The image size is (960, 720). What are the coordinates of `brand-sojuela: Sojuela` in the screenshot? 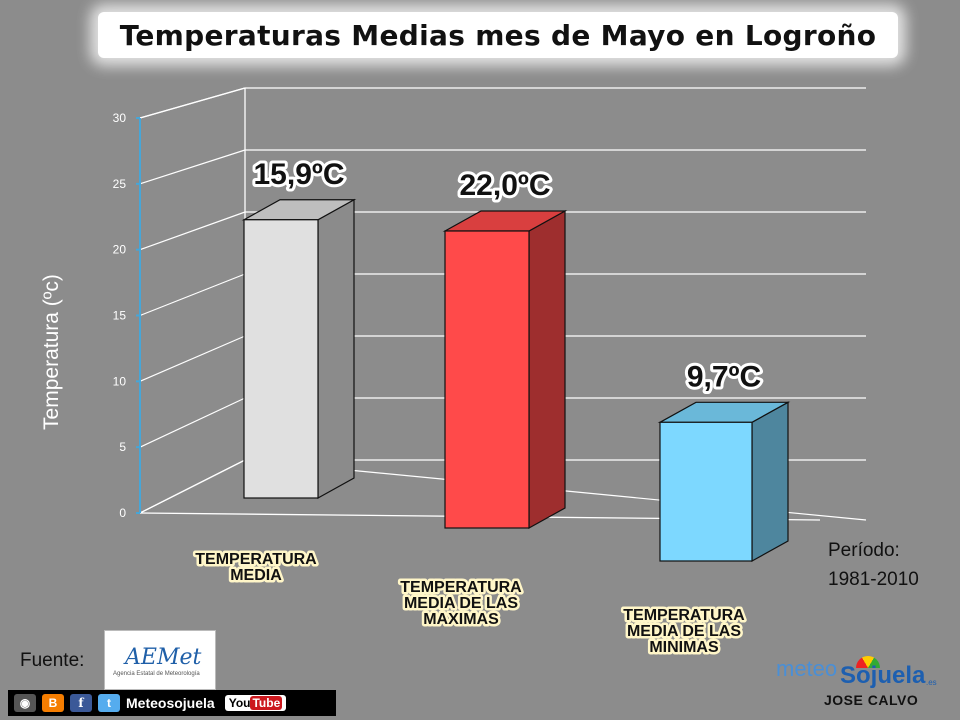 It's located at (883, 675).